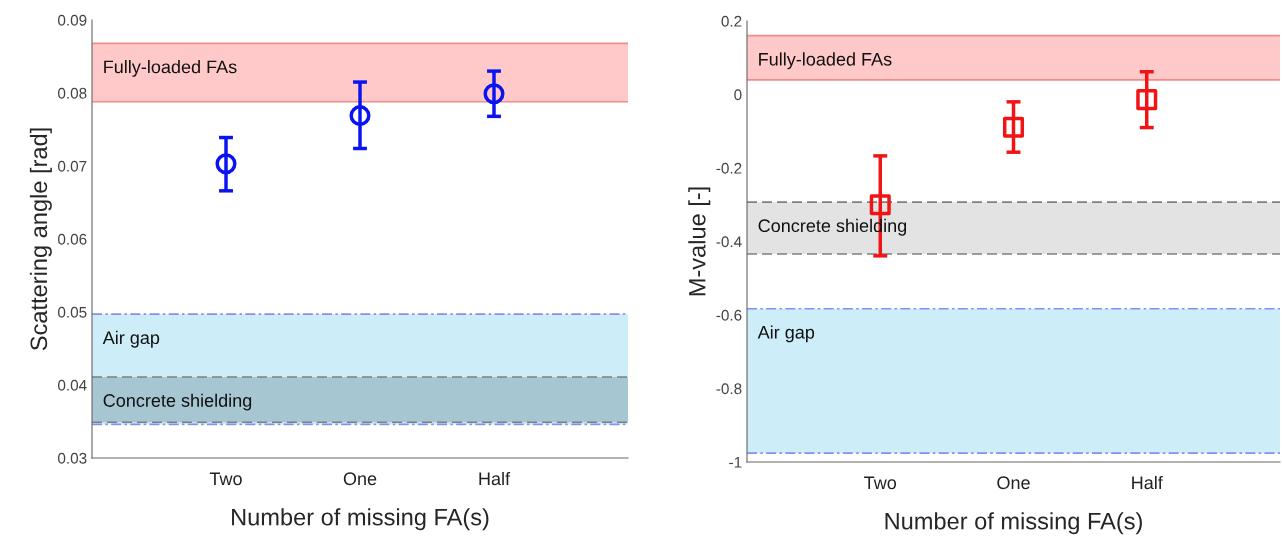 The width and height of the screenshot is (1282, 538). Describe the element at coordinates (72, 385) in the screenshot. I see `y-tick-label: 0.04` at that location.